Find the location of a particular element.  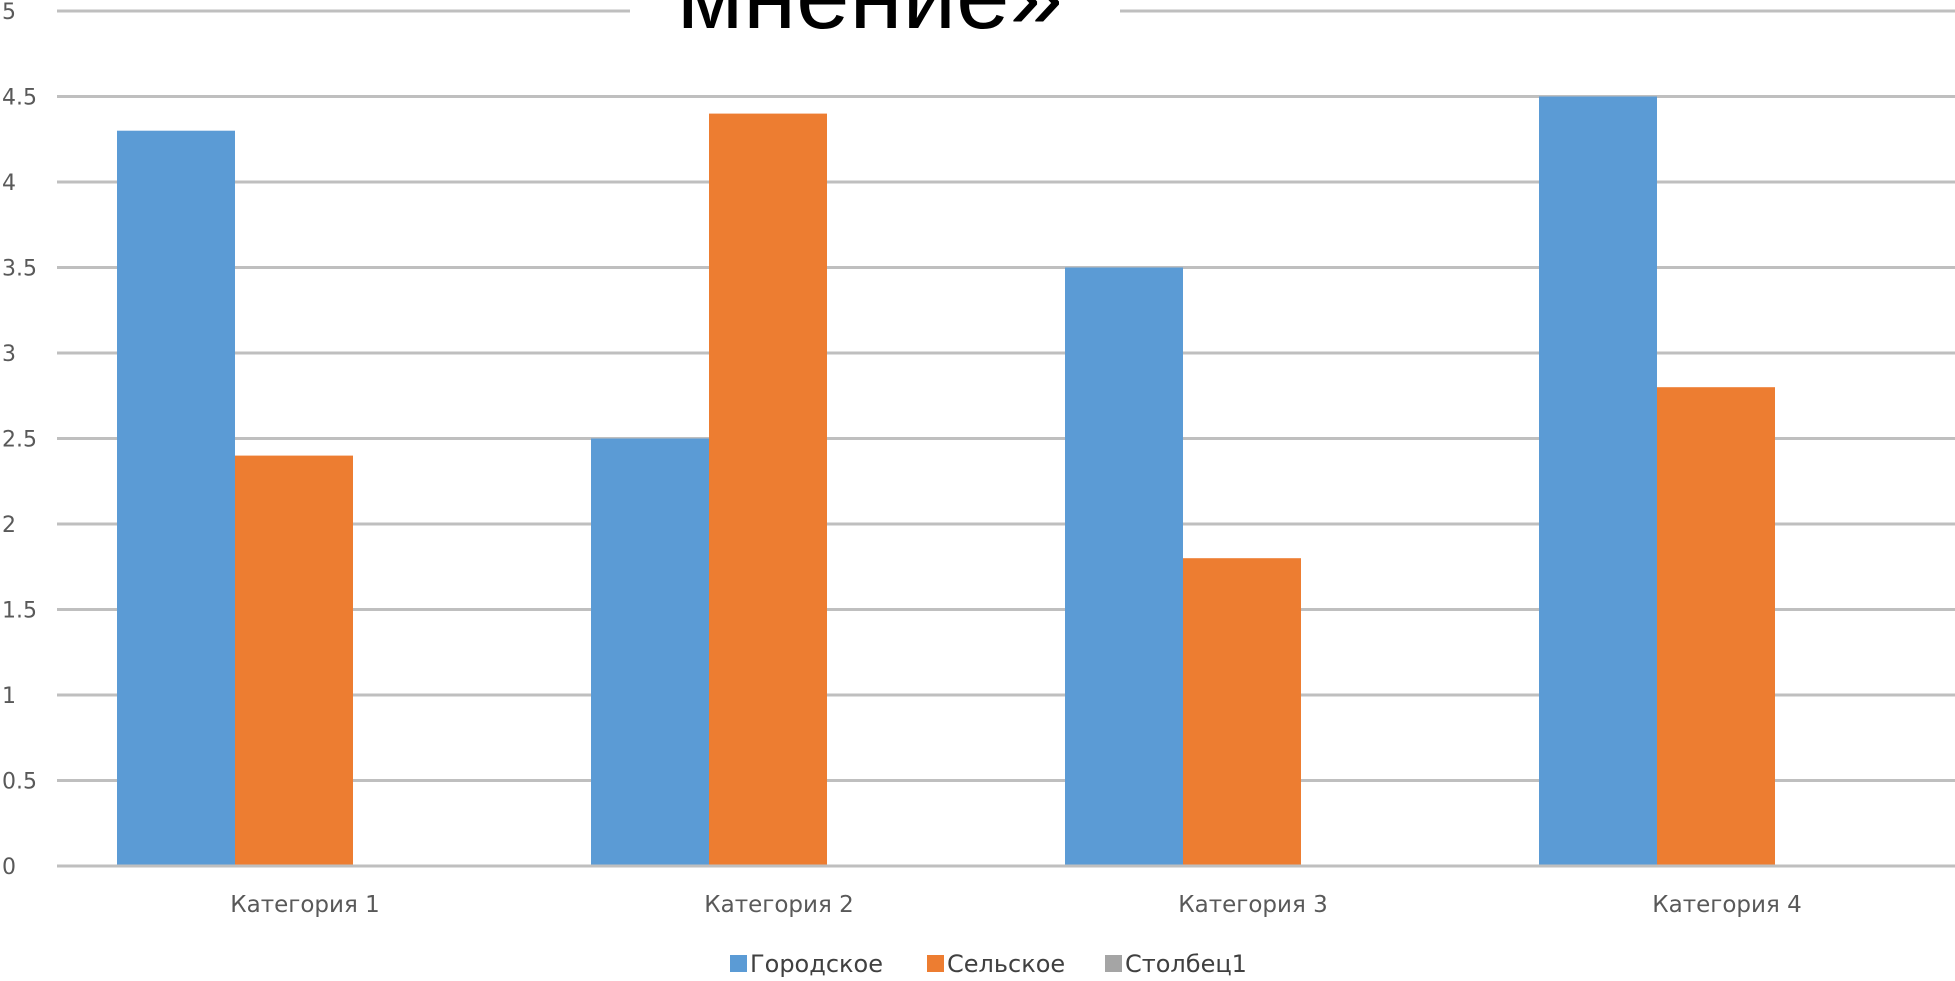

y-tick-label: 3 is located at coordinates (9, 354).